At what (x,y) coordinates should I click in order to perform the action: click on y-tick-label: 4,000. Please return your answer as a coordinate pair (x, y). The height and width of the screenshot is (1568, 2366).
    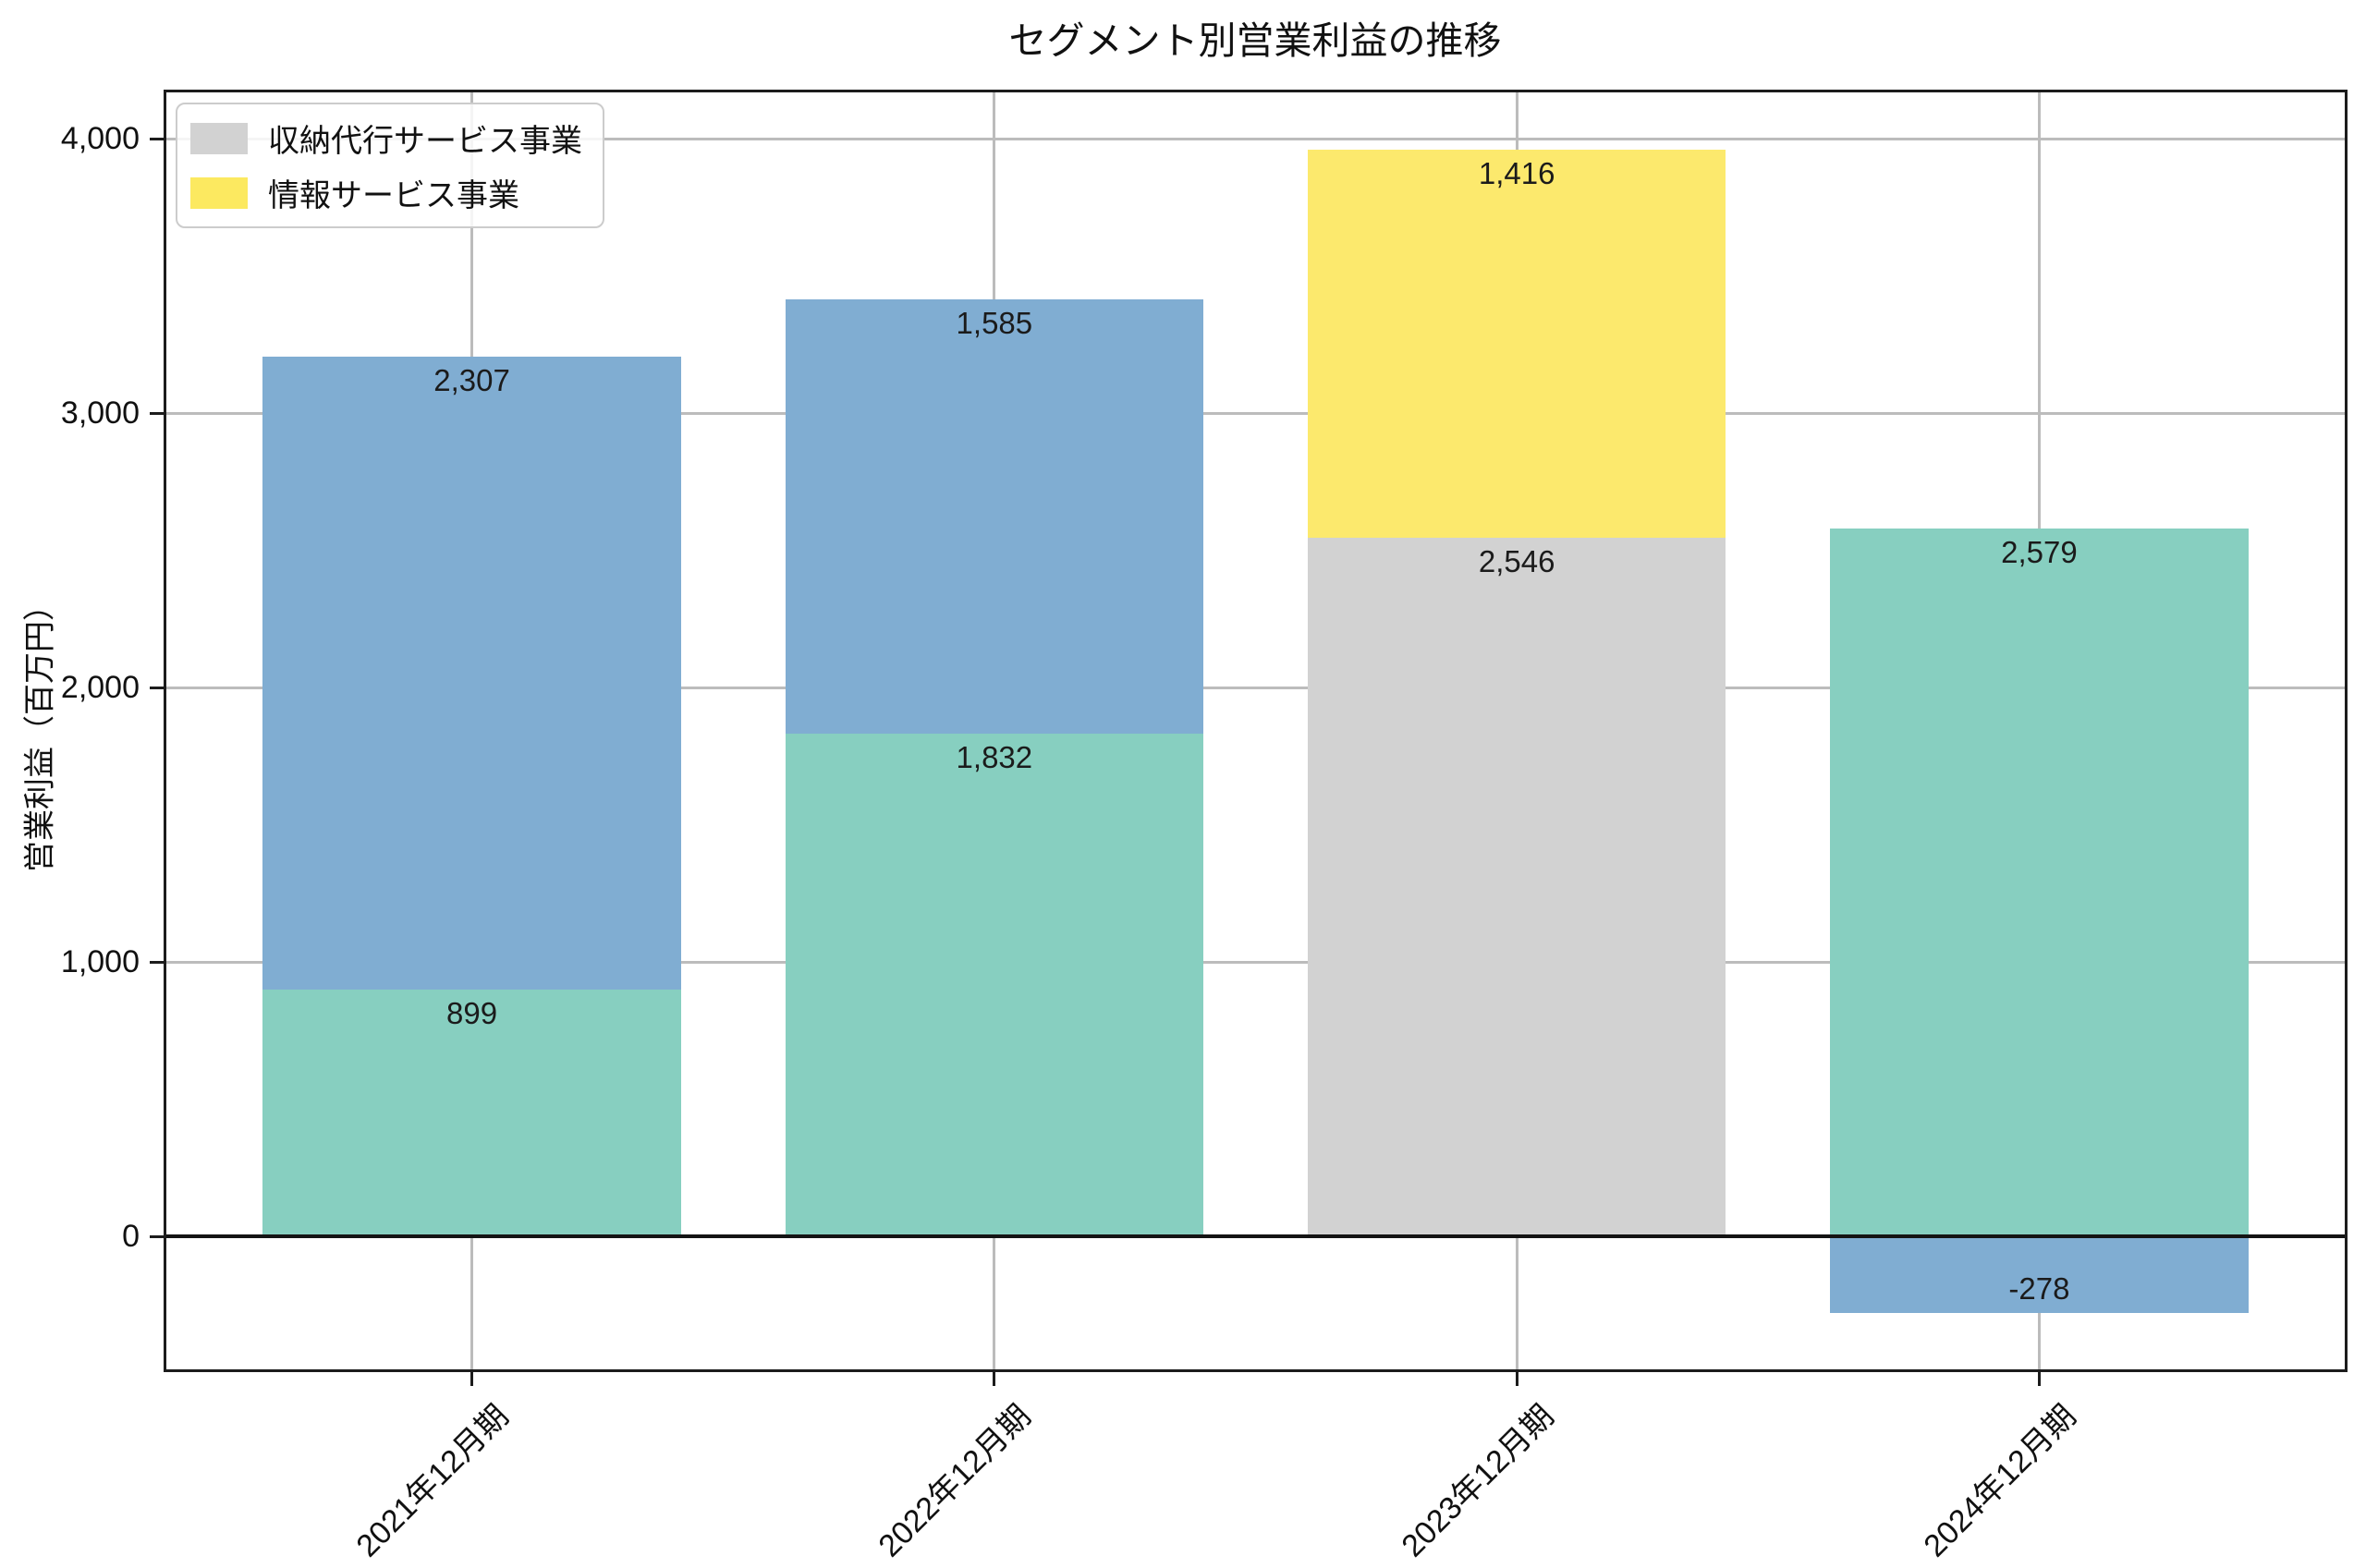
    Looking at the image, I should click on (100, 139).